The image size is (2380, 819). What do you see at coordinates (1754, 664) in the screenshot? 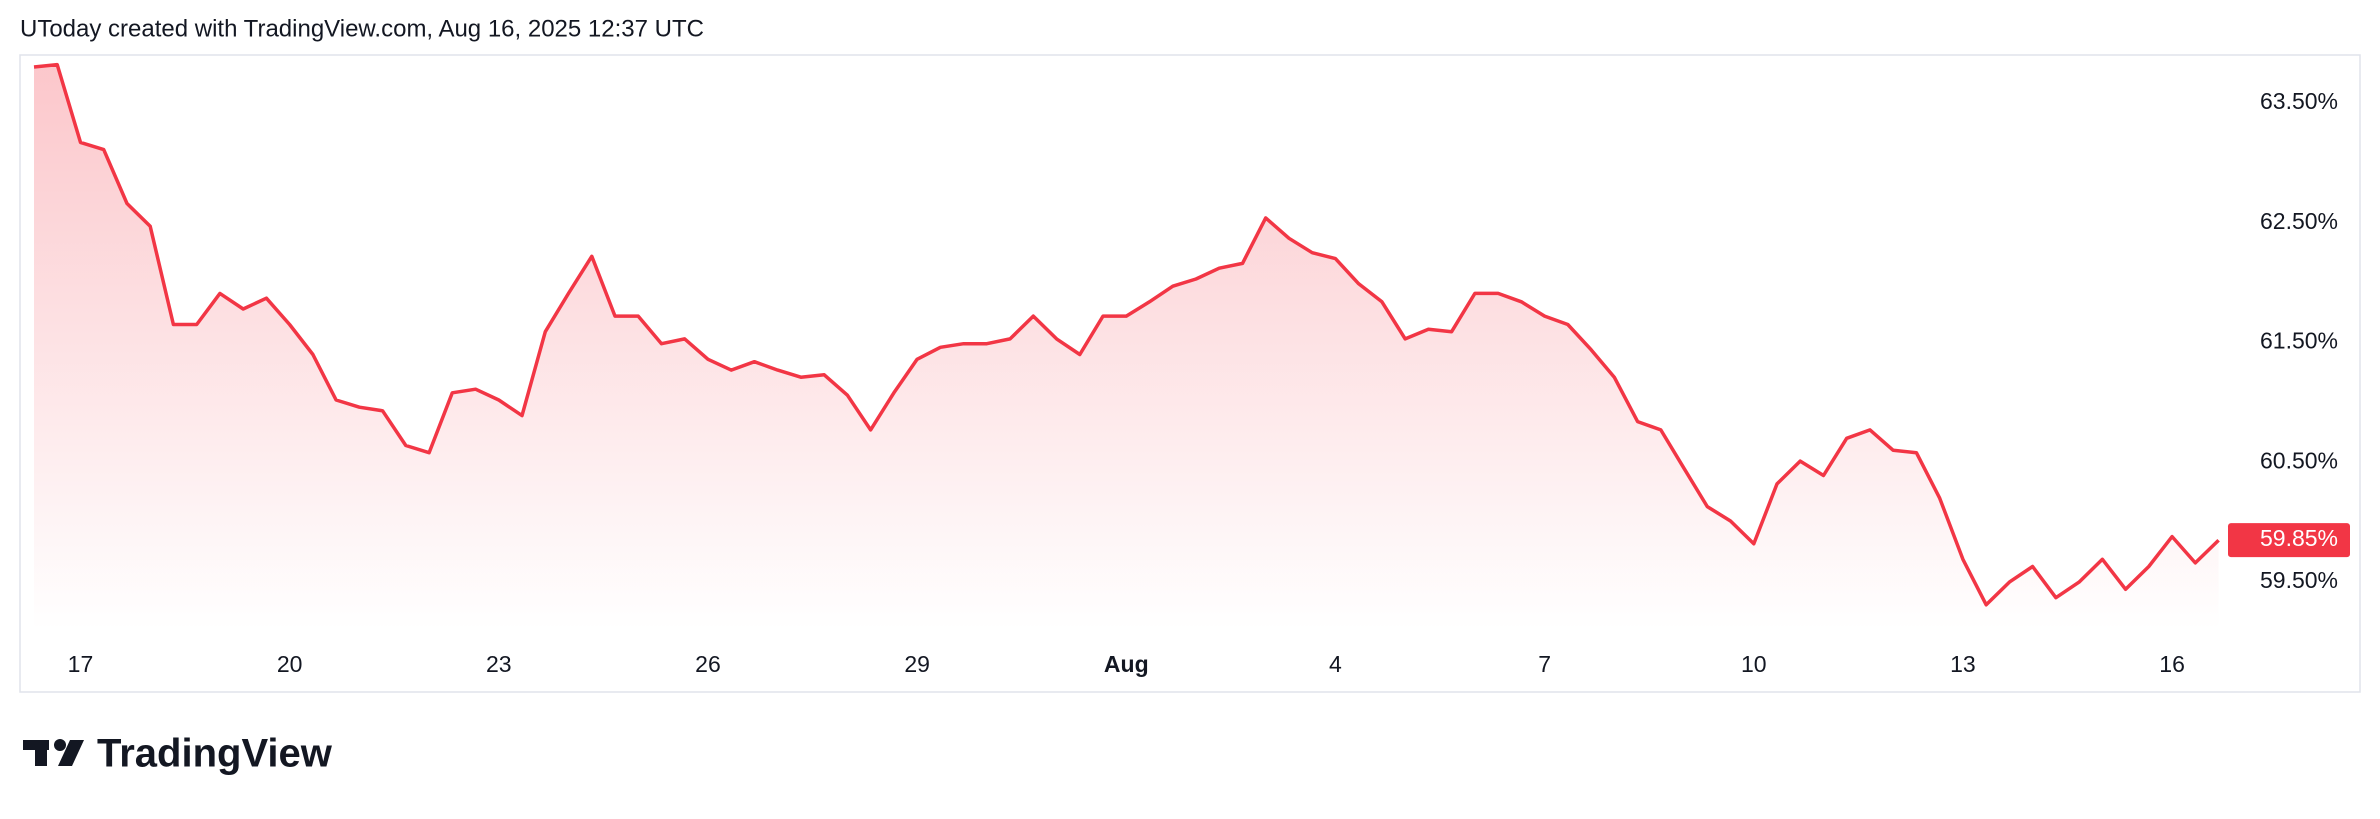
I see `x-tick-label: 10` at bounding box center [1754, 664].